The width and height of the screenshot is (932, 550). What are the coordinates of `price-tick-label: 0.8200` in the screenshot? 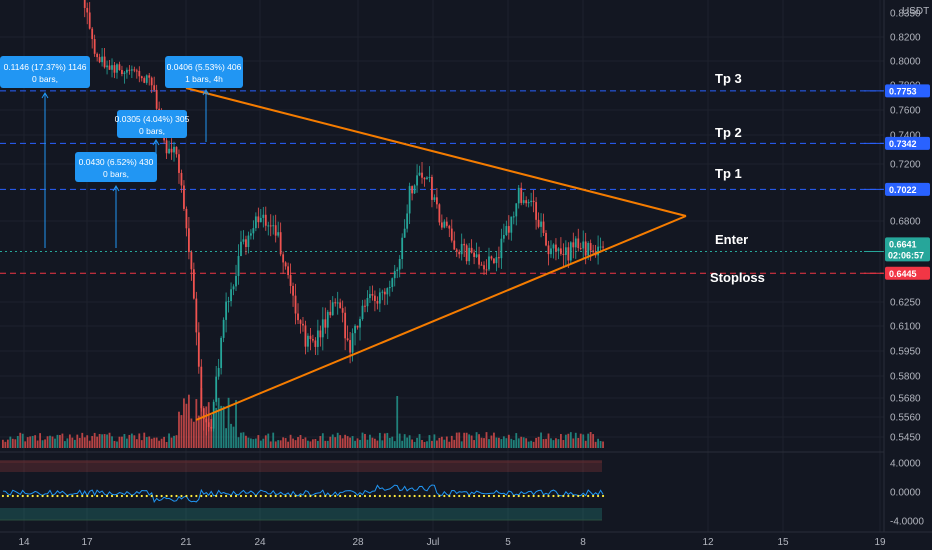 It's located at (905, 38).